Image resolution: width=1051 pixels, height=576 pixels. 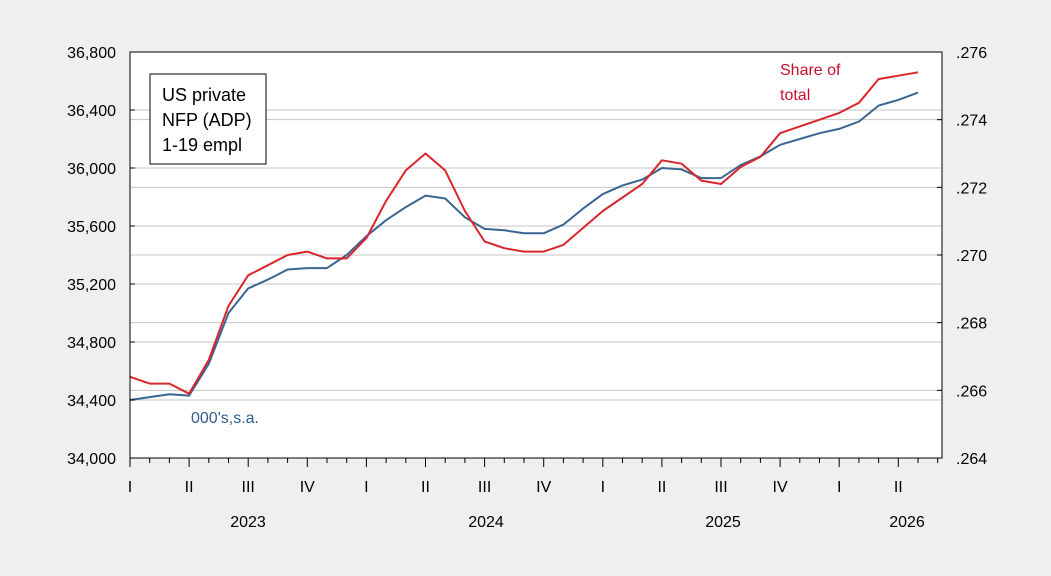 I want to click on x-year-label: 2023, so click(x=248, y=522).